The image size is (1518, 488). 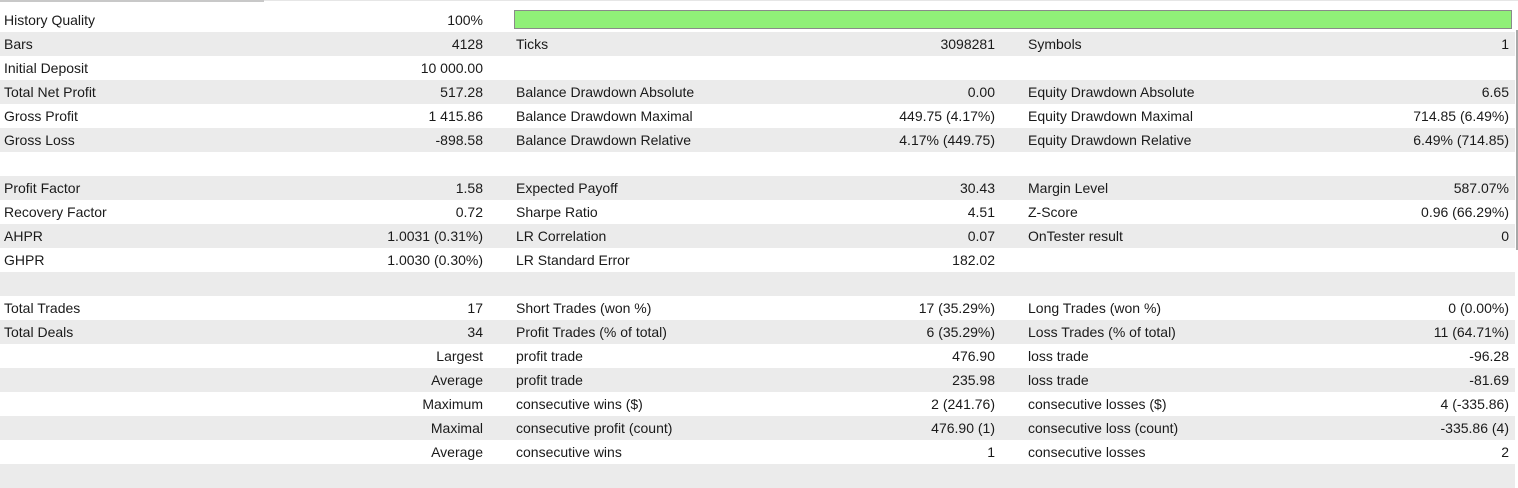 I want to click on metric-value: 0.07, so click(x=981, y=236).